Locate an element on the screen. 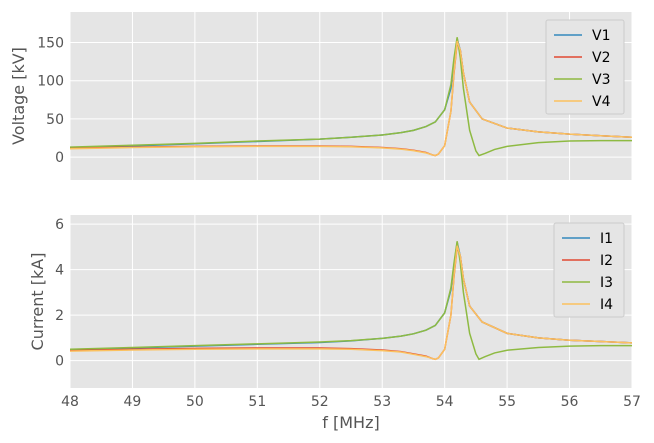 The image size is (654, 443). legend-label-v1: V1 is located at coordinates (601, 36).